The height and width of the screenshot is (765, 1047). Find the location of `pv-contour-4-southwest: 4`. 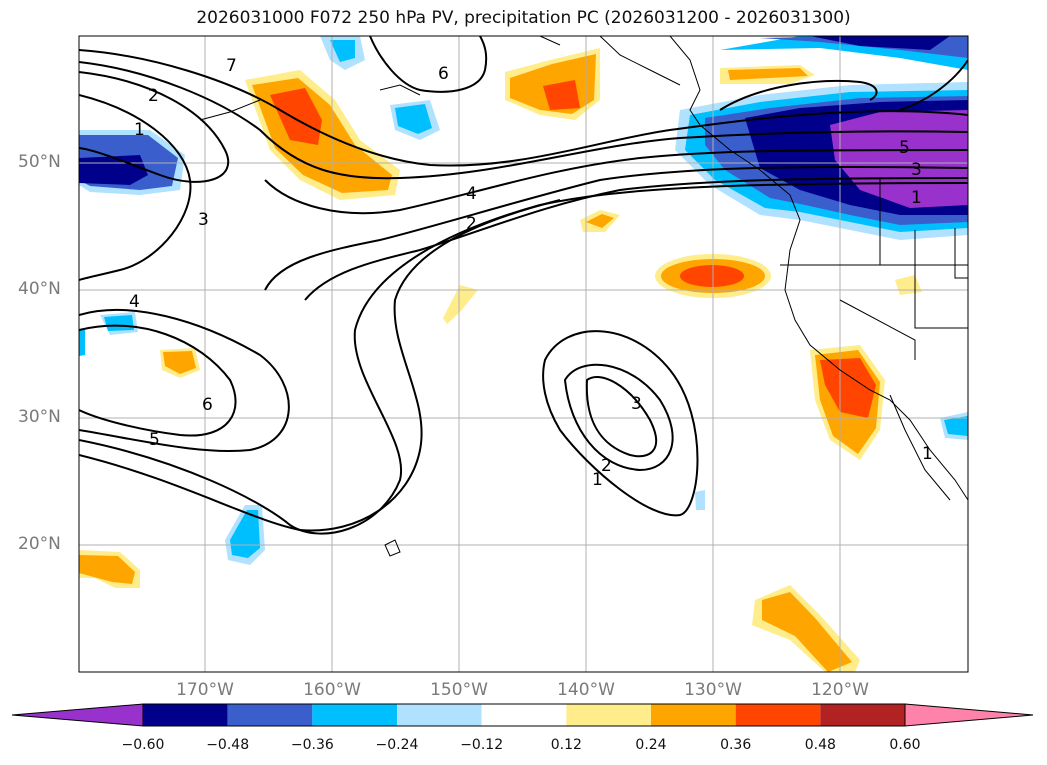

pv-contour-4-southwest: 4 is located at coordinates (134, 302).